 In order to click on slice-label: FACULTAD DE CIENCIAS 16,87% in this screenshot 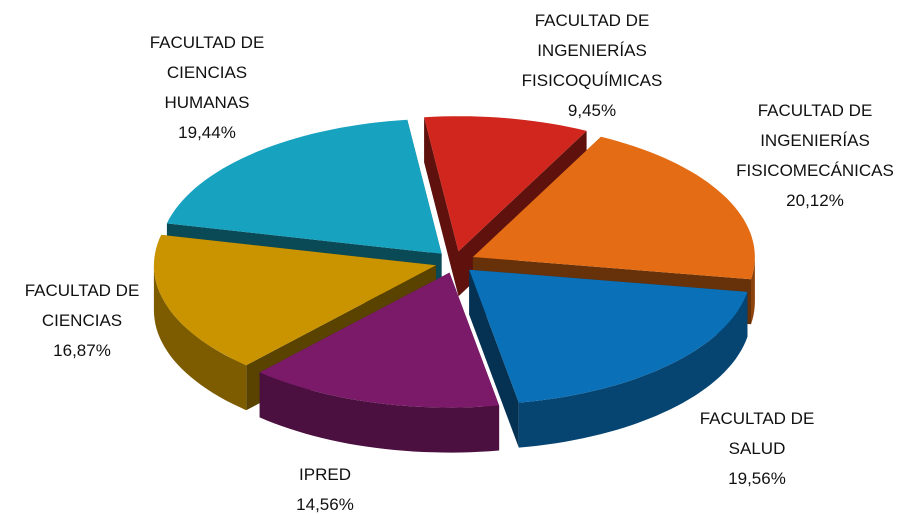, I will do `click(101, 321)`.